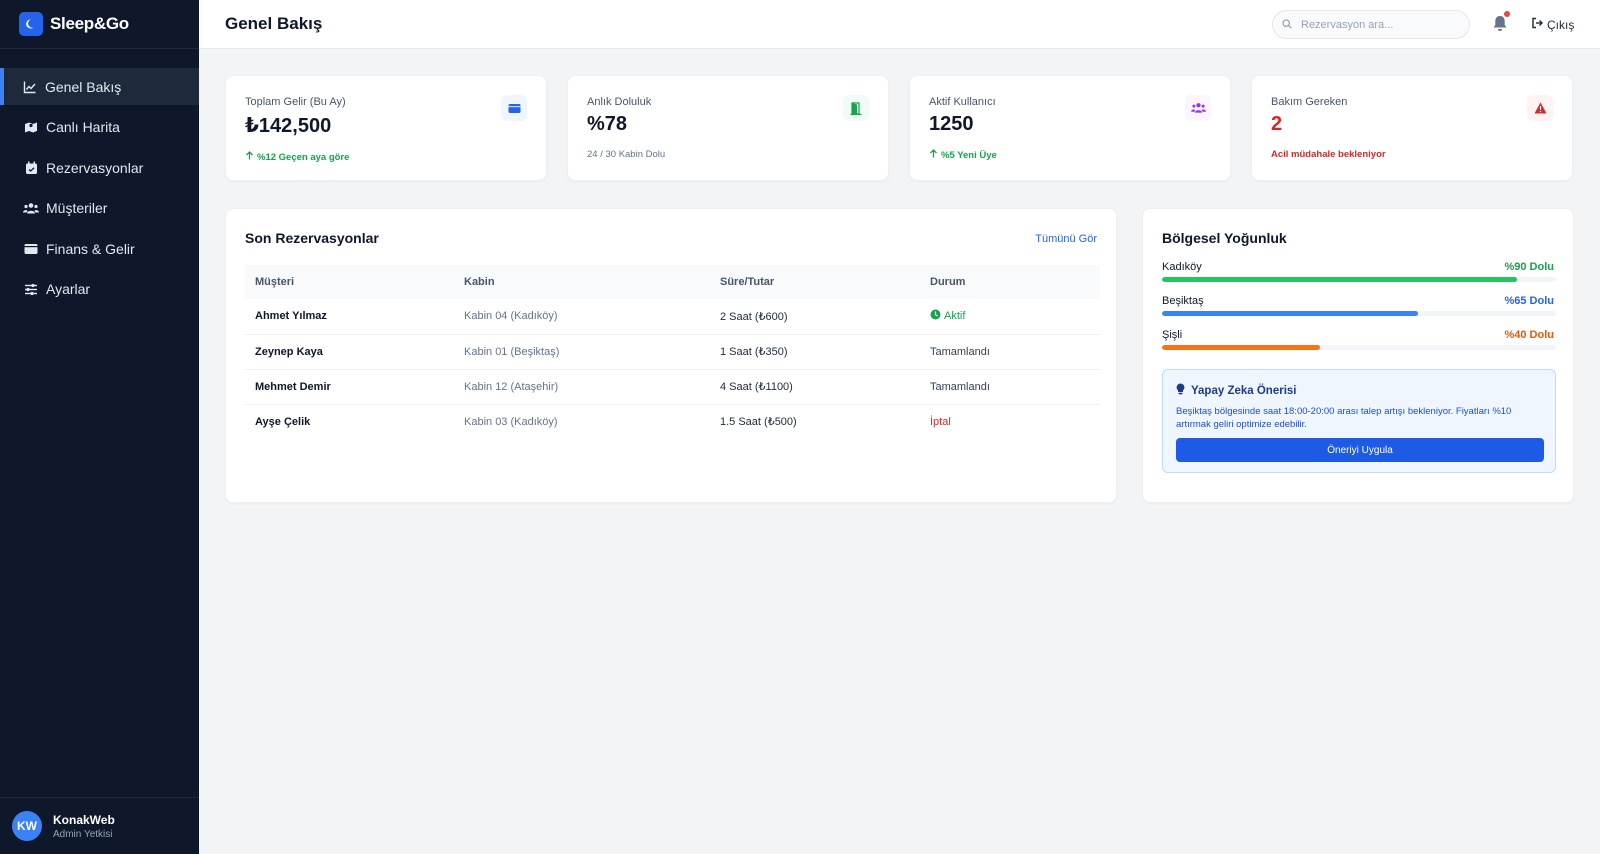 The image size is (1600, 854). I want to click on user-role: Admin Yetkisi, so click(83, 834).